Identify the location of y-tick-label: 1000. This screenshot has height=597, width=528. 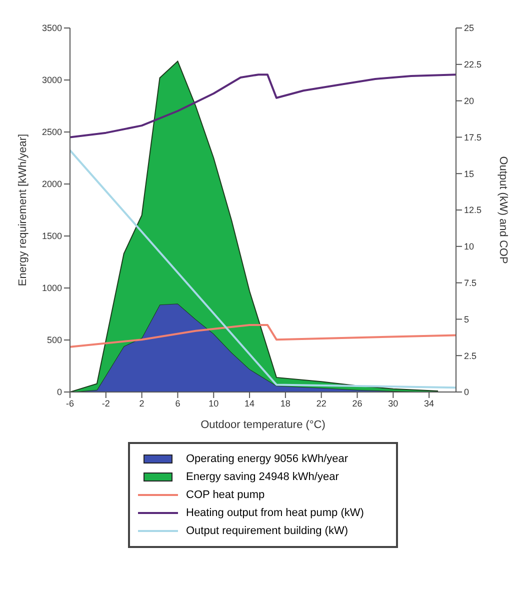
(52, 288).